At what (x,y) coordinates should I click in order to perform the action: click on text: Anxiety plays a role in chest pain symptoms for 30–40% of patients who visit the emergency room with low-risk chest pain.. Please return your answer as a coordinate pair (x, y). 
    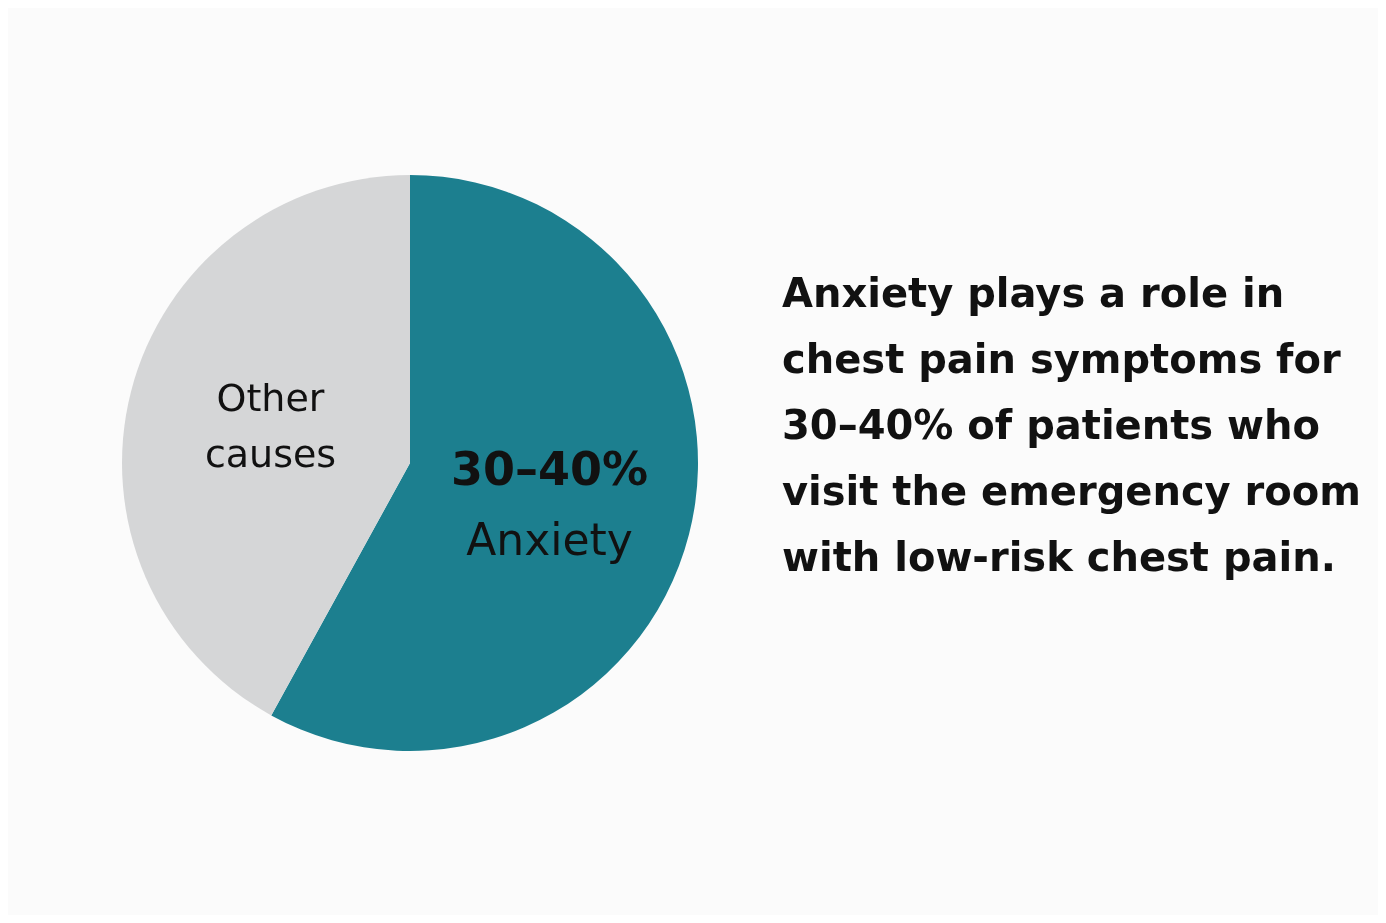
    Looking at the image, I should click on (1072, 425).